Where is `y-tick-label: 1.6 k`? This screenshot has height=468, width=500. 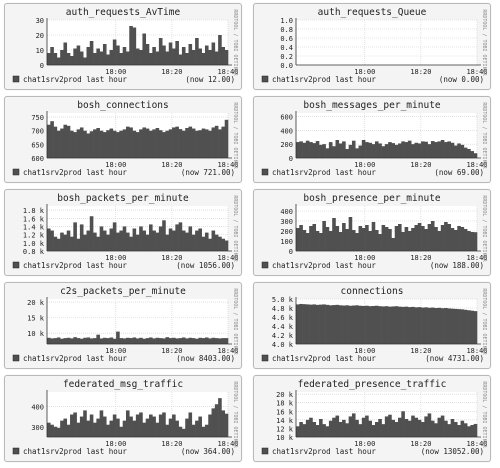 y-tick-label: 1.6 k is located at coordinates (34, 219).